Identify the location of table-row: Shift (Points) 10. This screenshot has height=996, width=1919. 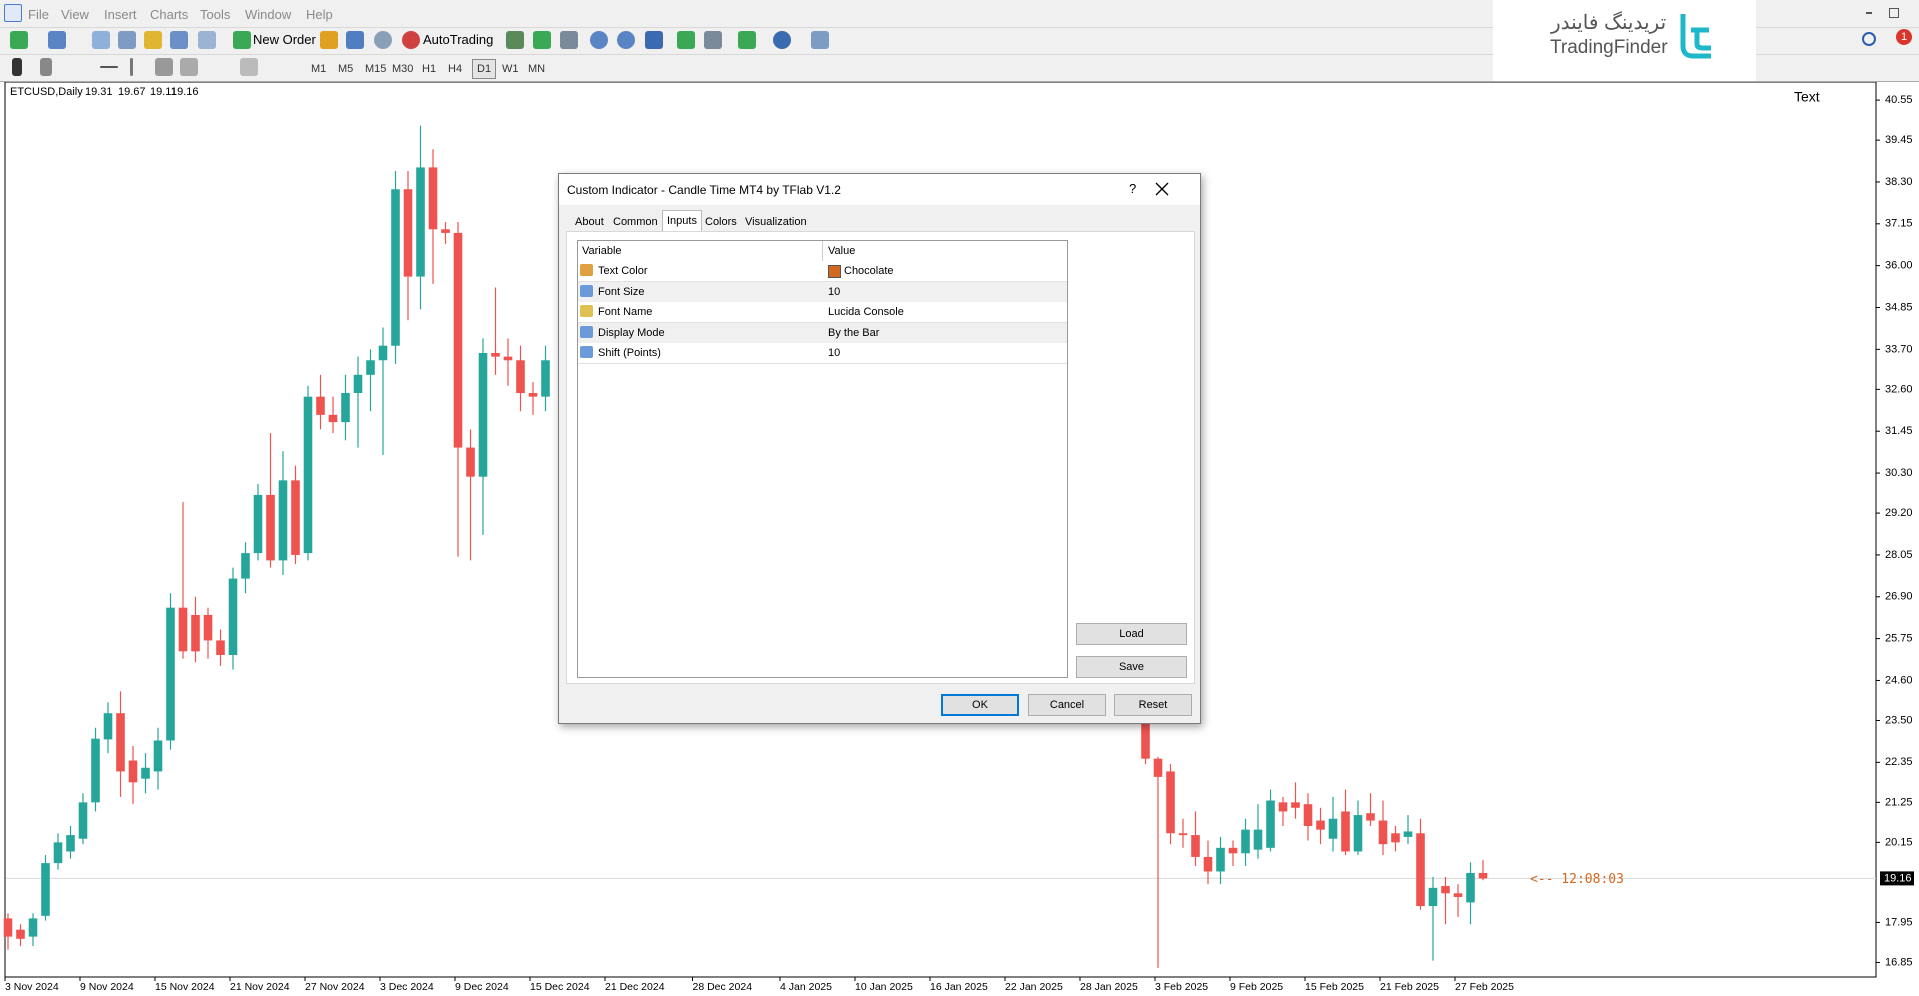
(822, 353).